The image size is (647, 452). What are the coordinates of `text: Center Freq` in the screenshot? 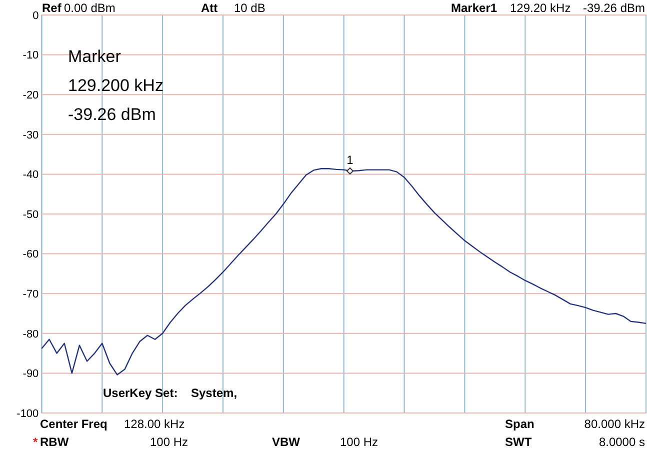 It's located at (74, 424).